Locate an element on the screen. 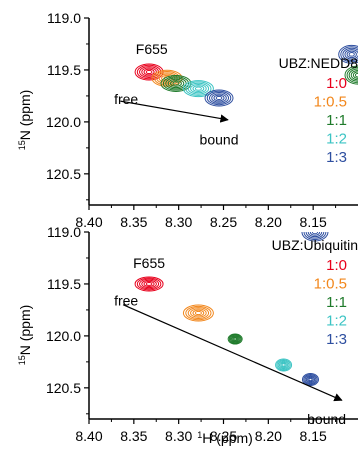  bottom-peak-1-3-contour is located at coordinates (310, 379).